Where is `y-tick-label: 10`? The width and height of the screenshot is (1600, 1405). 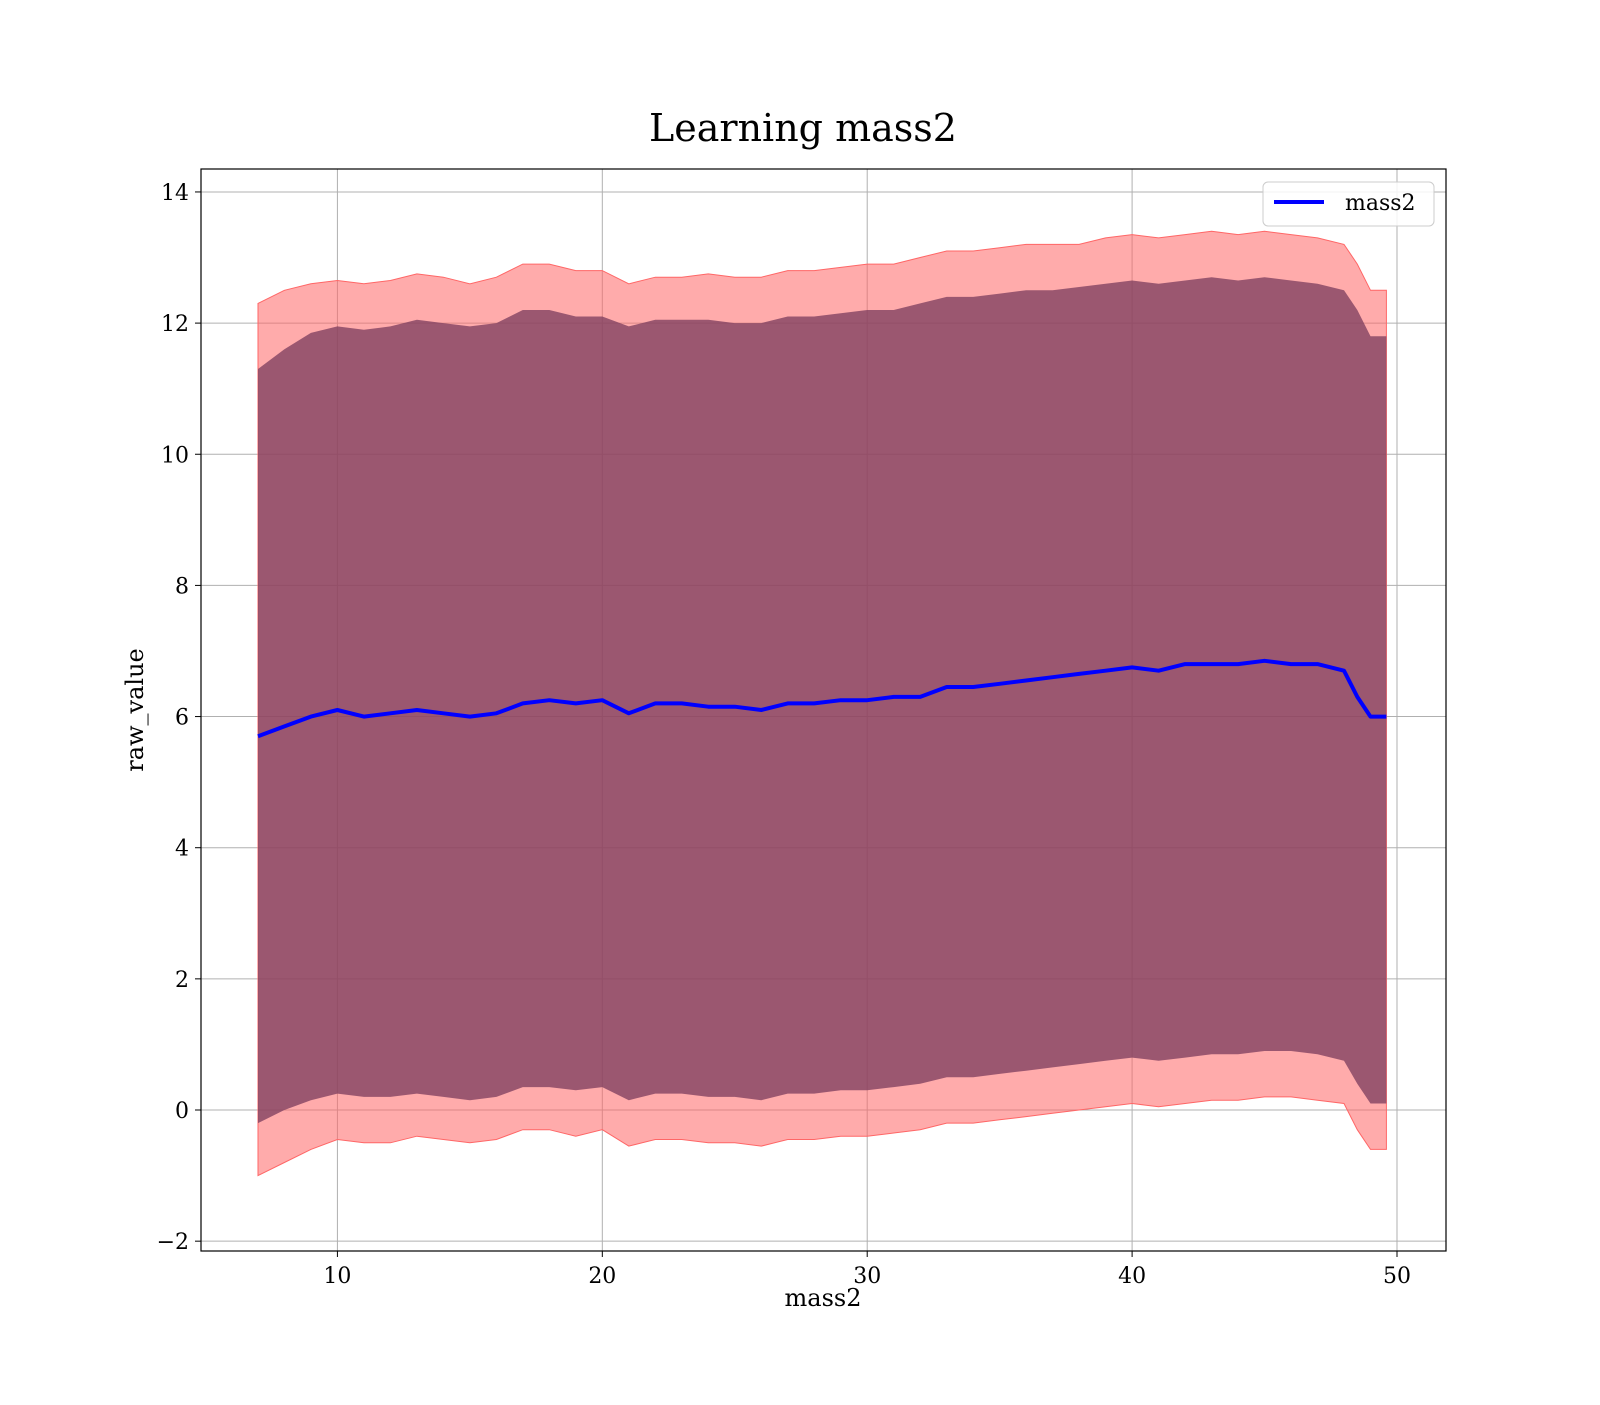 y-tick-label: 10 is located at coordinates (175, 455).